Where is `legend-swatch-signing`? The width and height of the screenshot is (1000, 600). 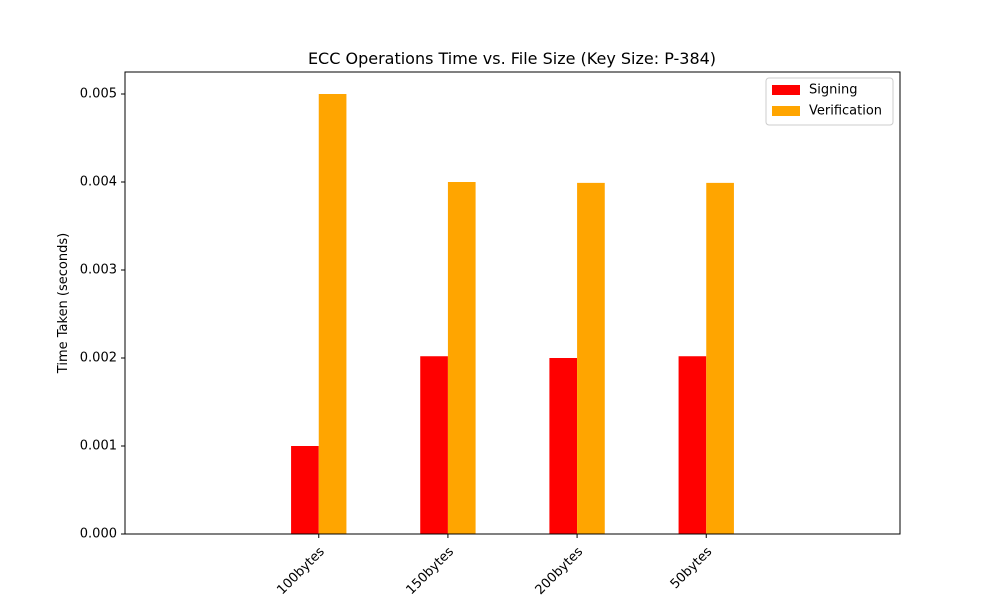
legend-swatch-signing is located at coordinates (786, 90).